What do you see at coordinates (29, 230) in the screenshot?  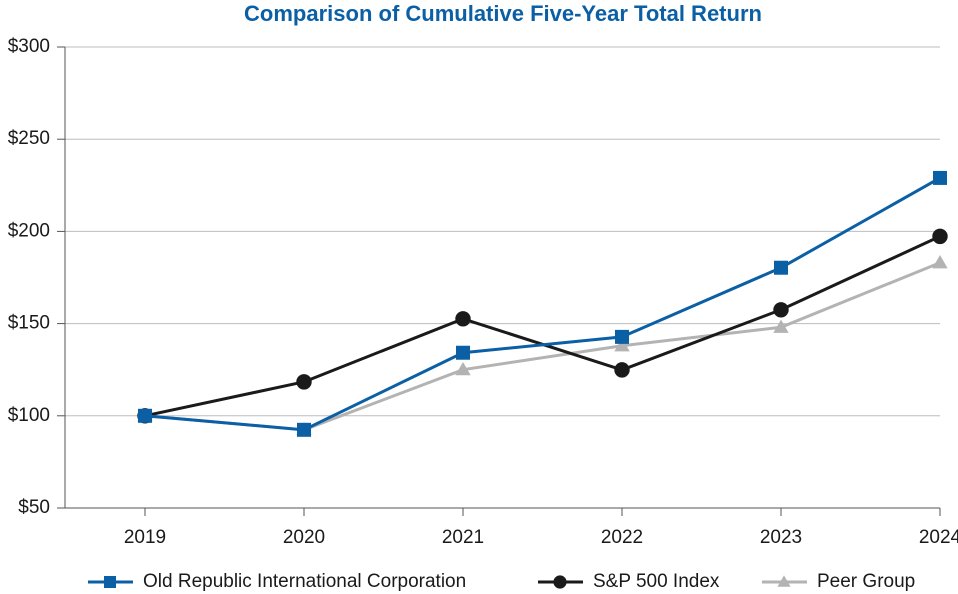 I see `y-tick-label: $200` at bounding box center [29, 230].